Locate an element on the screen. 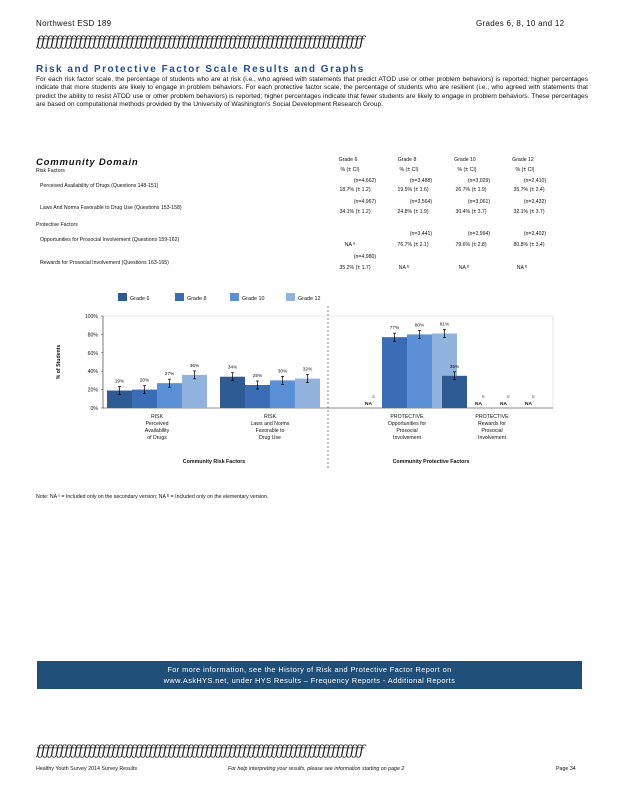 The height and width of the screenshot is (800, 618). category-label-g3-l3: Prosocial is located at coordinates (406, 431).